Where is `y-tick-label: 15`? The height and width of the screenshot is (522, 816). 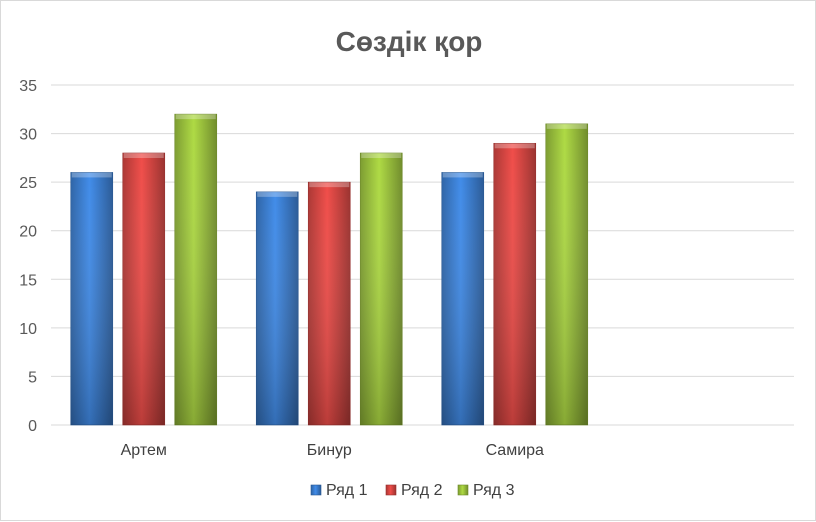 y-tick-label: 15 is located at coordinates (28, 280).